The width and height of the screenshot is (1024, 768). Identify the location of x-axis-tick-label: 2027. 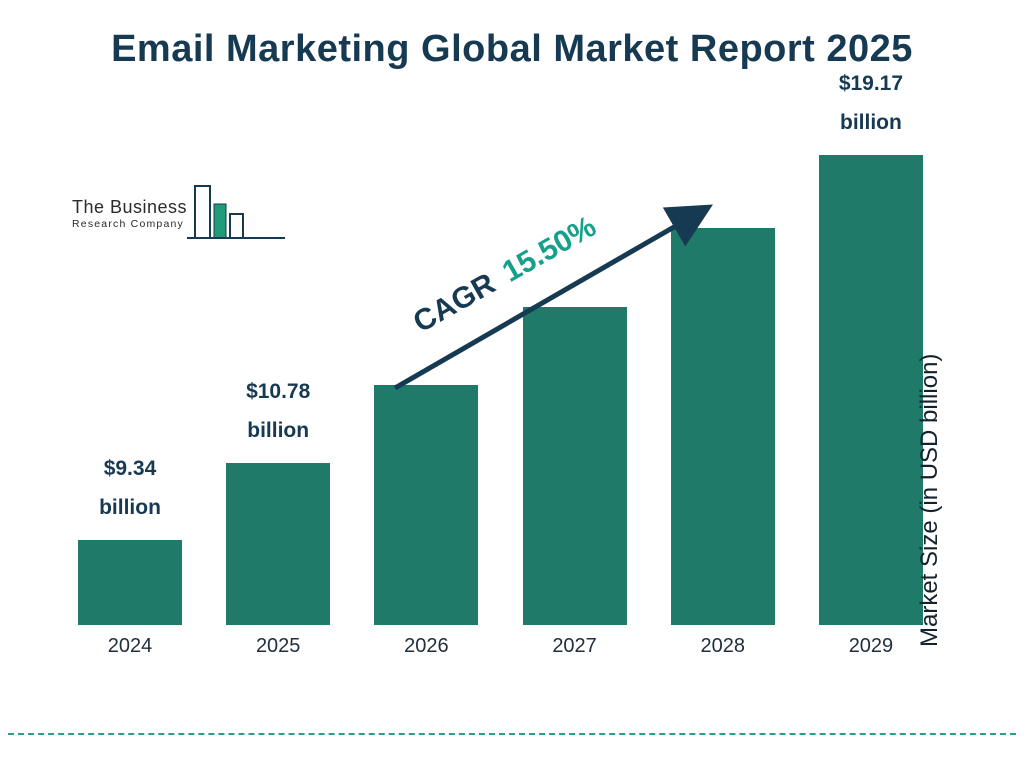
(574, 646).